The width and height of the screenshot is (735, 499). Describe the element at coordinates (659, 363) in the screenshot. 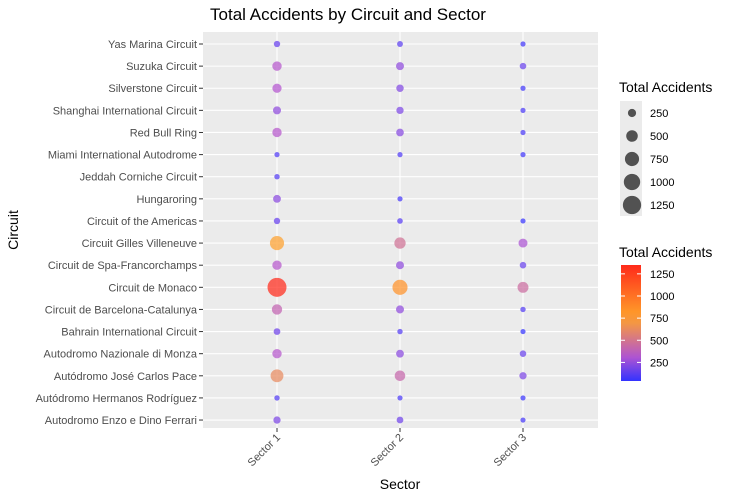

I see `color-legend-label: 250` at that location.